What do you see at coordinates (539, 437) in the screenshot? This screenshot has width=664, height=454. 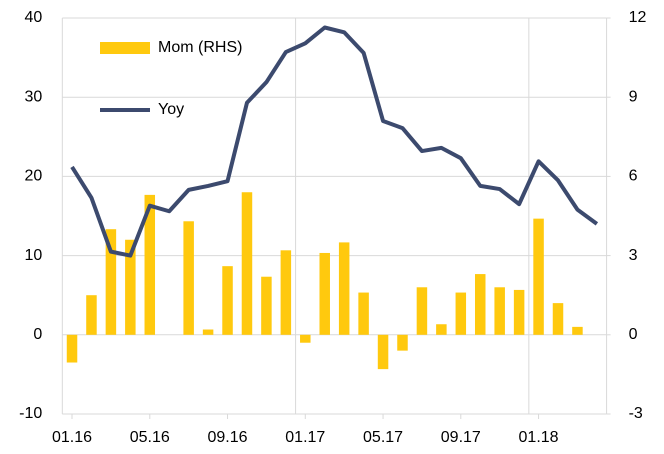 I see `x-tick-label: 01.18` at bounding box center [539, 437].